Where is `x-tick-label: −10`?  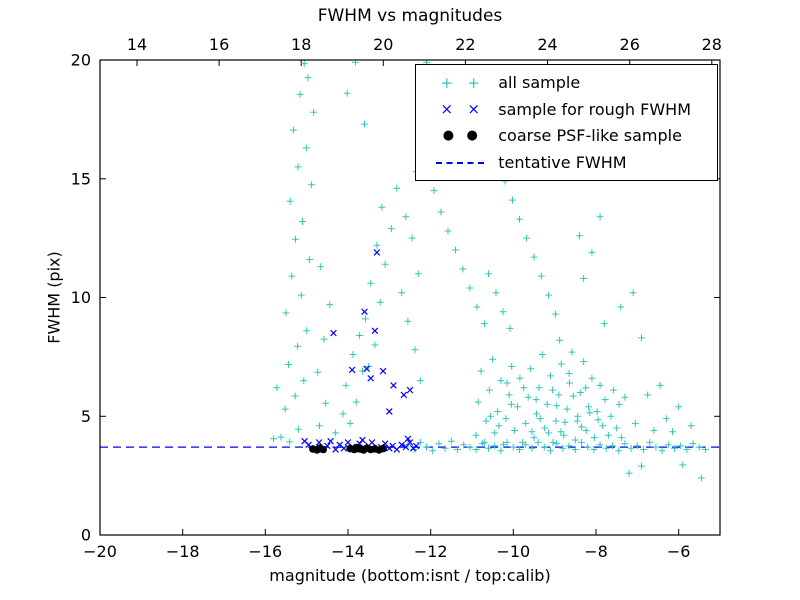 x-tick-label: −10 is located at coordinates (513, 551).